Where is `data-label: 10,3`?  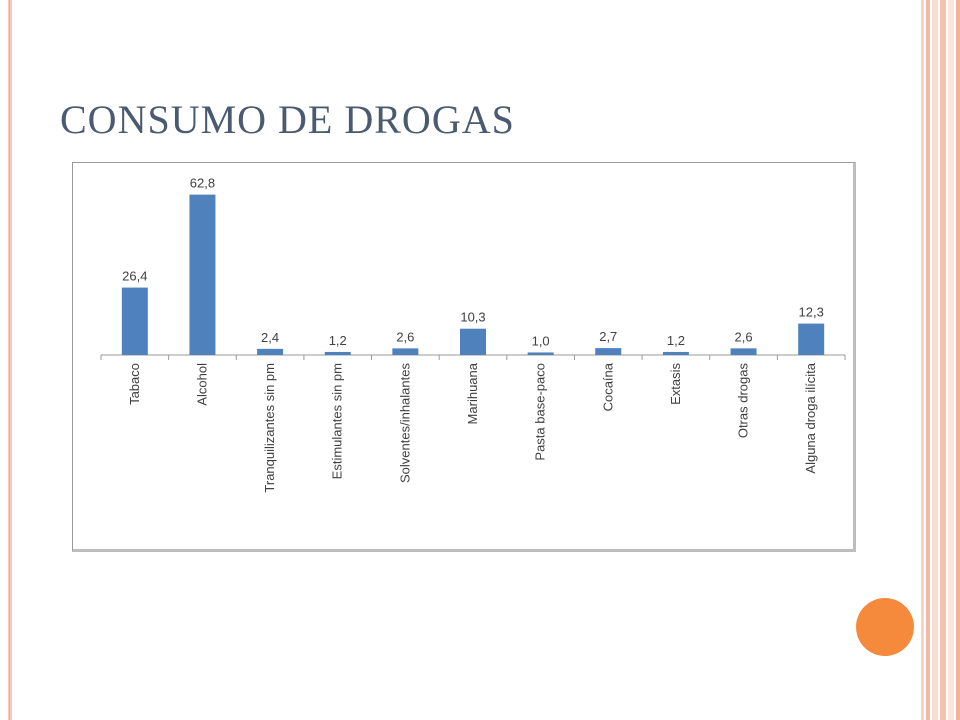
data-label: 10,3 is located at coordinates (472, 317).